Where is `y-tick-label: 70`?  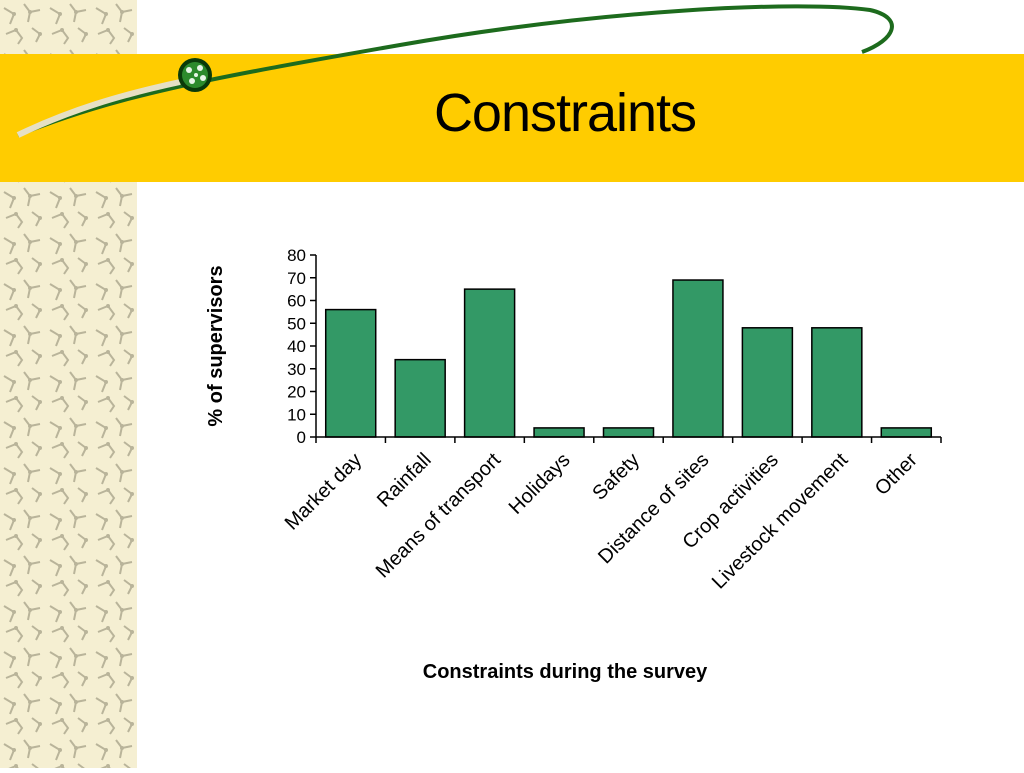 y-tick-label: 70 is located at coordinates (296, 278).